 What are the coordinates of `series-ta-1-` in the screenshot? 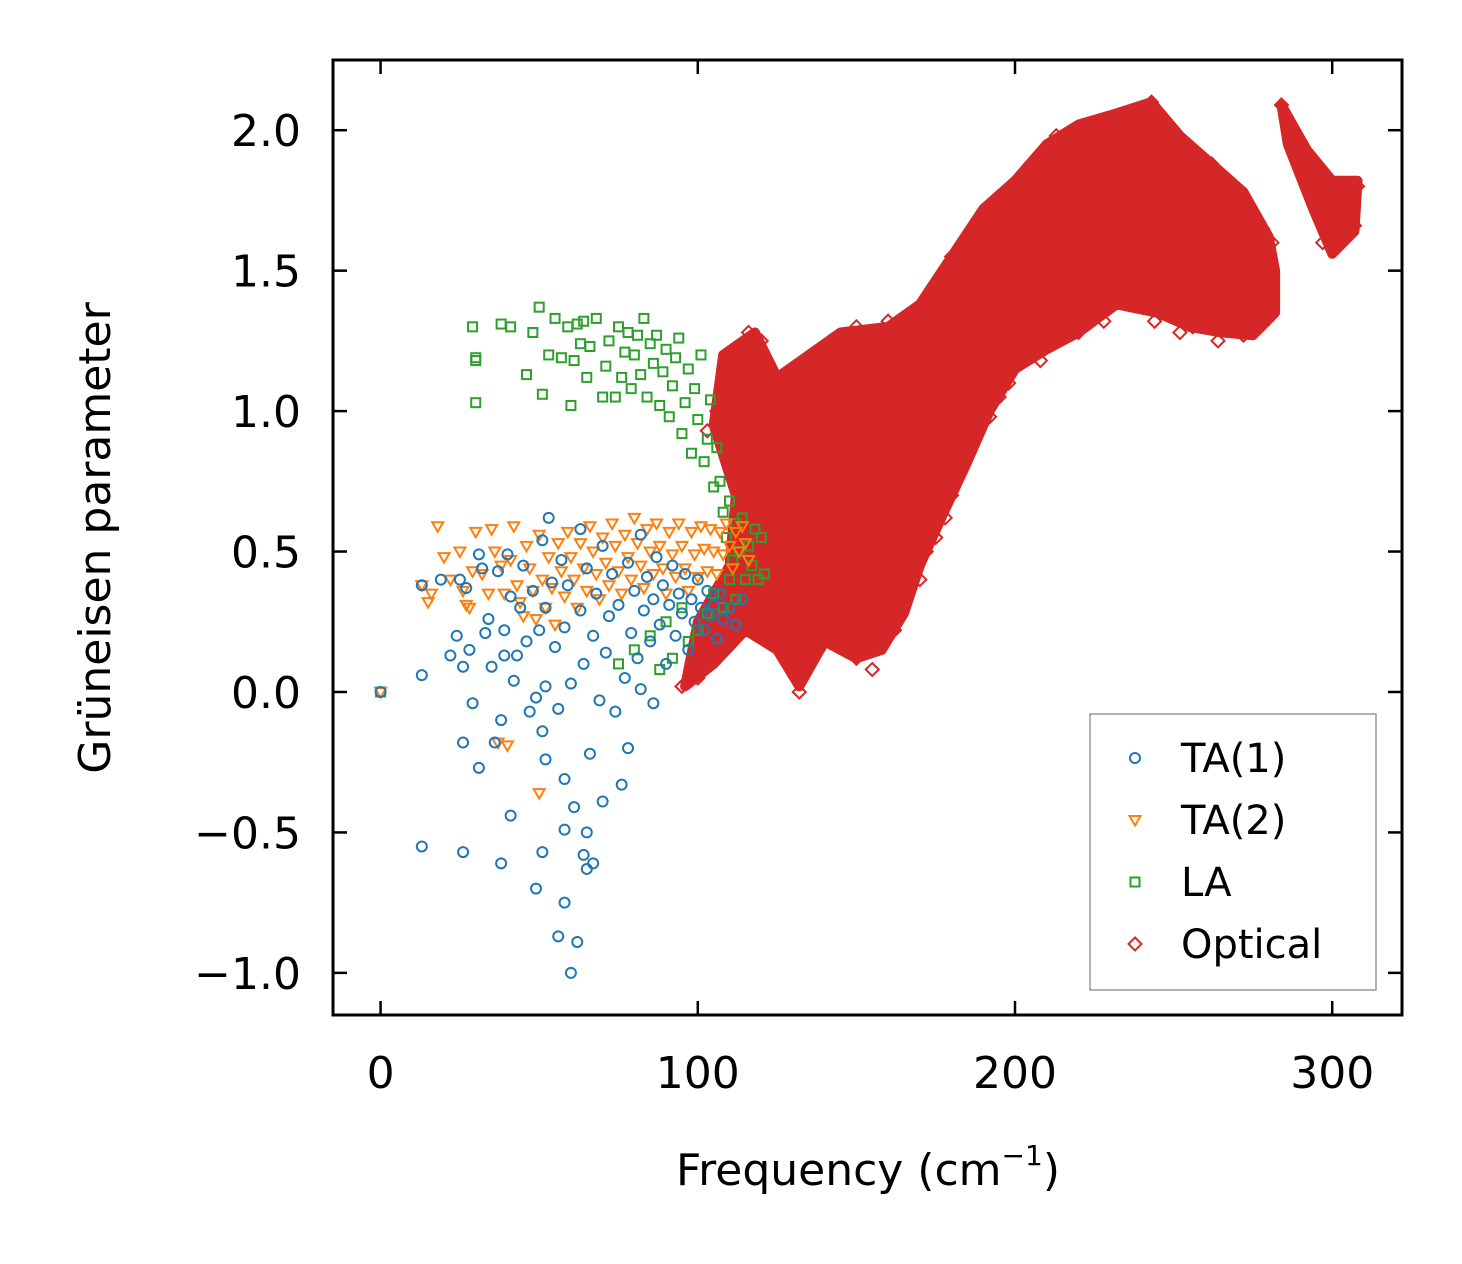 It's located at (561, 745).